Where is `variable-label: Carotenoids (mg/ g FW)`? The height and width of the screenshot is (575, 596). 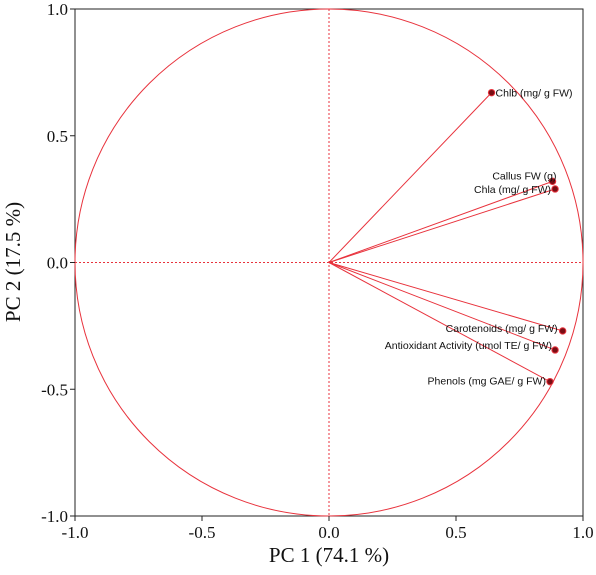
variable-label: Carotenoids (mg/ g FW) is located at coordinates (502, 329).